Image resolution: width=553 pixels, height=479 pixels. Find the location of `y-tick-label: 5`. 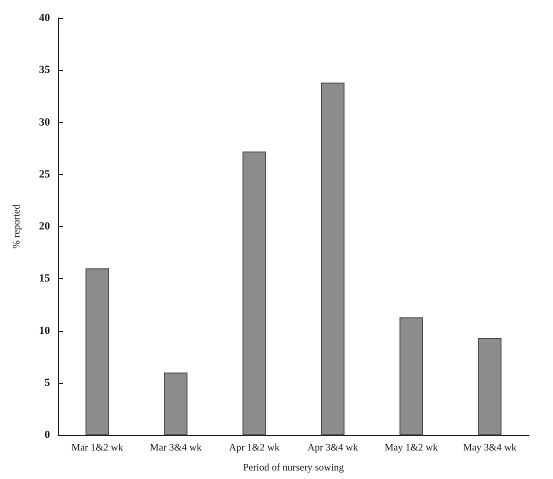

y-tick-label: 5 is located at coordinates (47, 382).